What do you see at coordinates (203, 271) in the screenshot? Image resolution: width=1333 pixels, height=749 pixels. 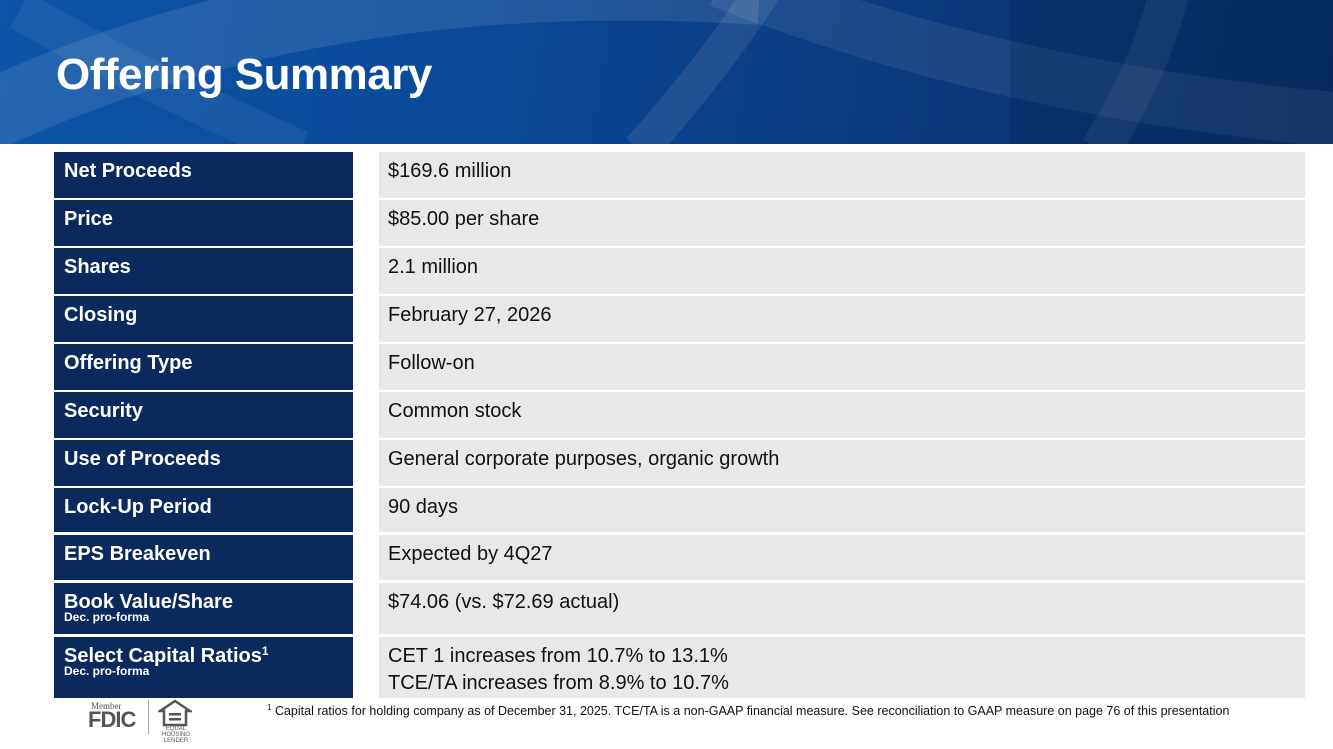 I see `row-label-cell: Shares` at bounding box center [203, 271].